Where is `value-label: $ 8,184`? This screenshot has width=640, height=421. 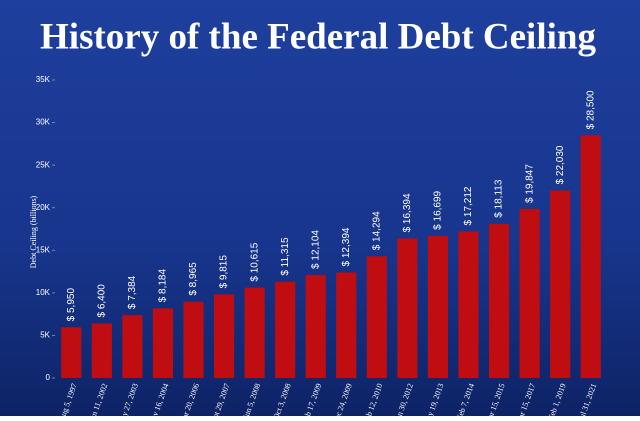 value-label: $ 8,184 is located at coordinates (163, 286).